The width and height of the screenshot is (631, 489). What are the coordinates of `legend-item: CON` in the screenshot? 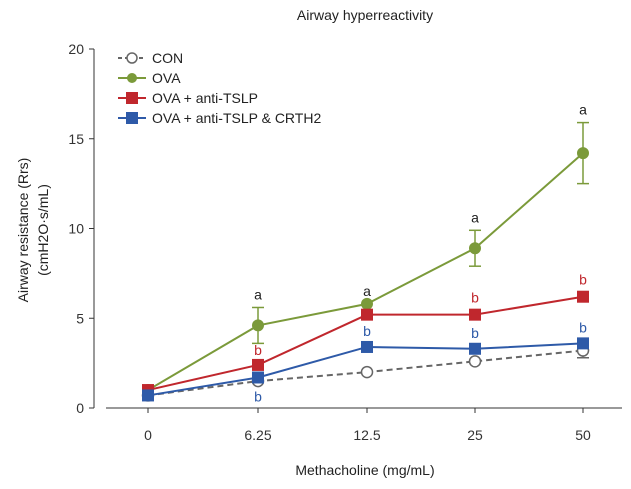 It's located at (150, 58).